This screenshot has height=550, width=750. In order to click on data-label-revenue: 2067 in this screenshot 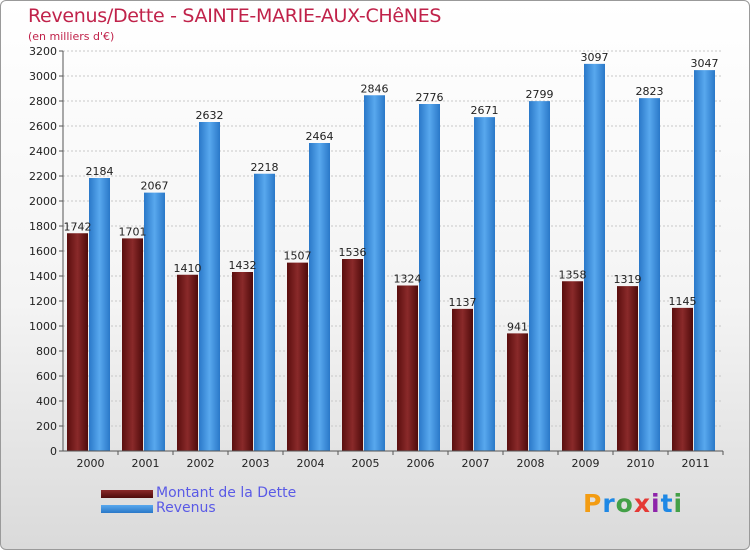, I will do `click(155, 186)`.